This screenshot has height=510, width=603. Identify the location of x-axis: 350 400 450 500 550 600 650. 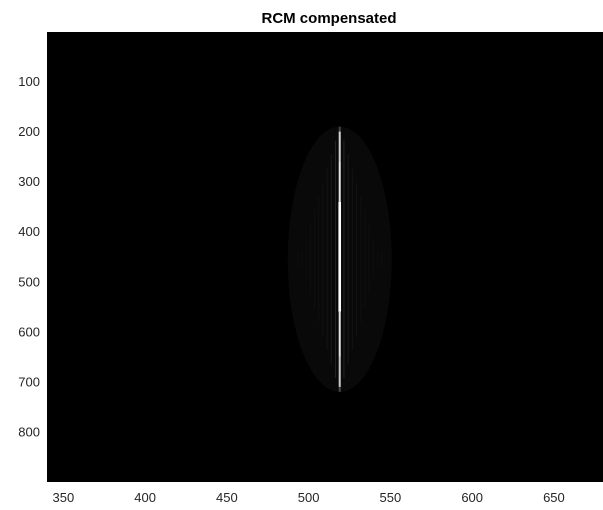
(309, 497).